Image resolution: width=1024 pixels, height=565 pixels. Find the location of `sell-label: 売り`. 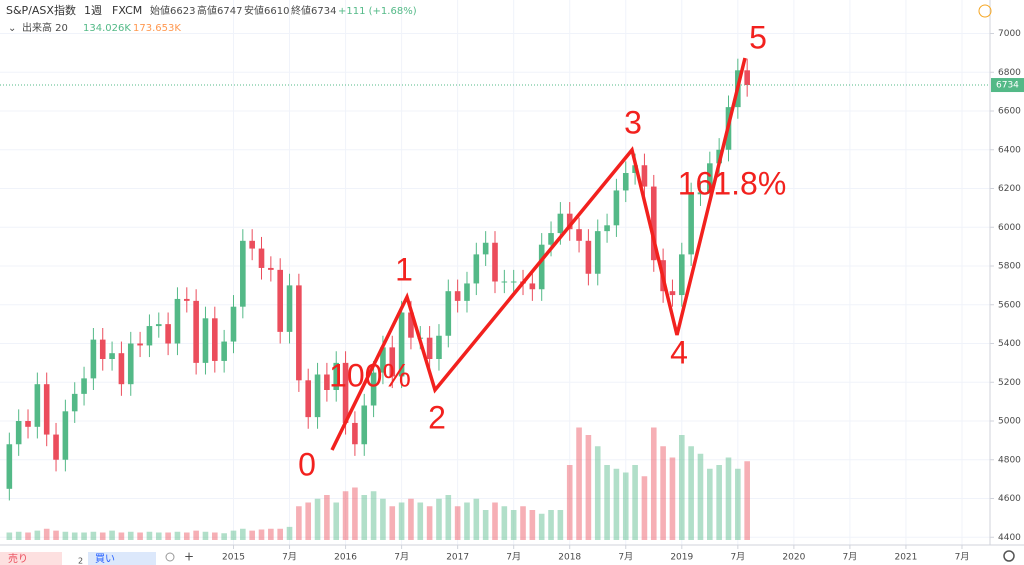

sell-label: 売り is located at coordinates (18, 558).